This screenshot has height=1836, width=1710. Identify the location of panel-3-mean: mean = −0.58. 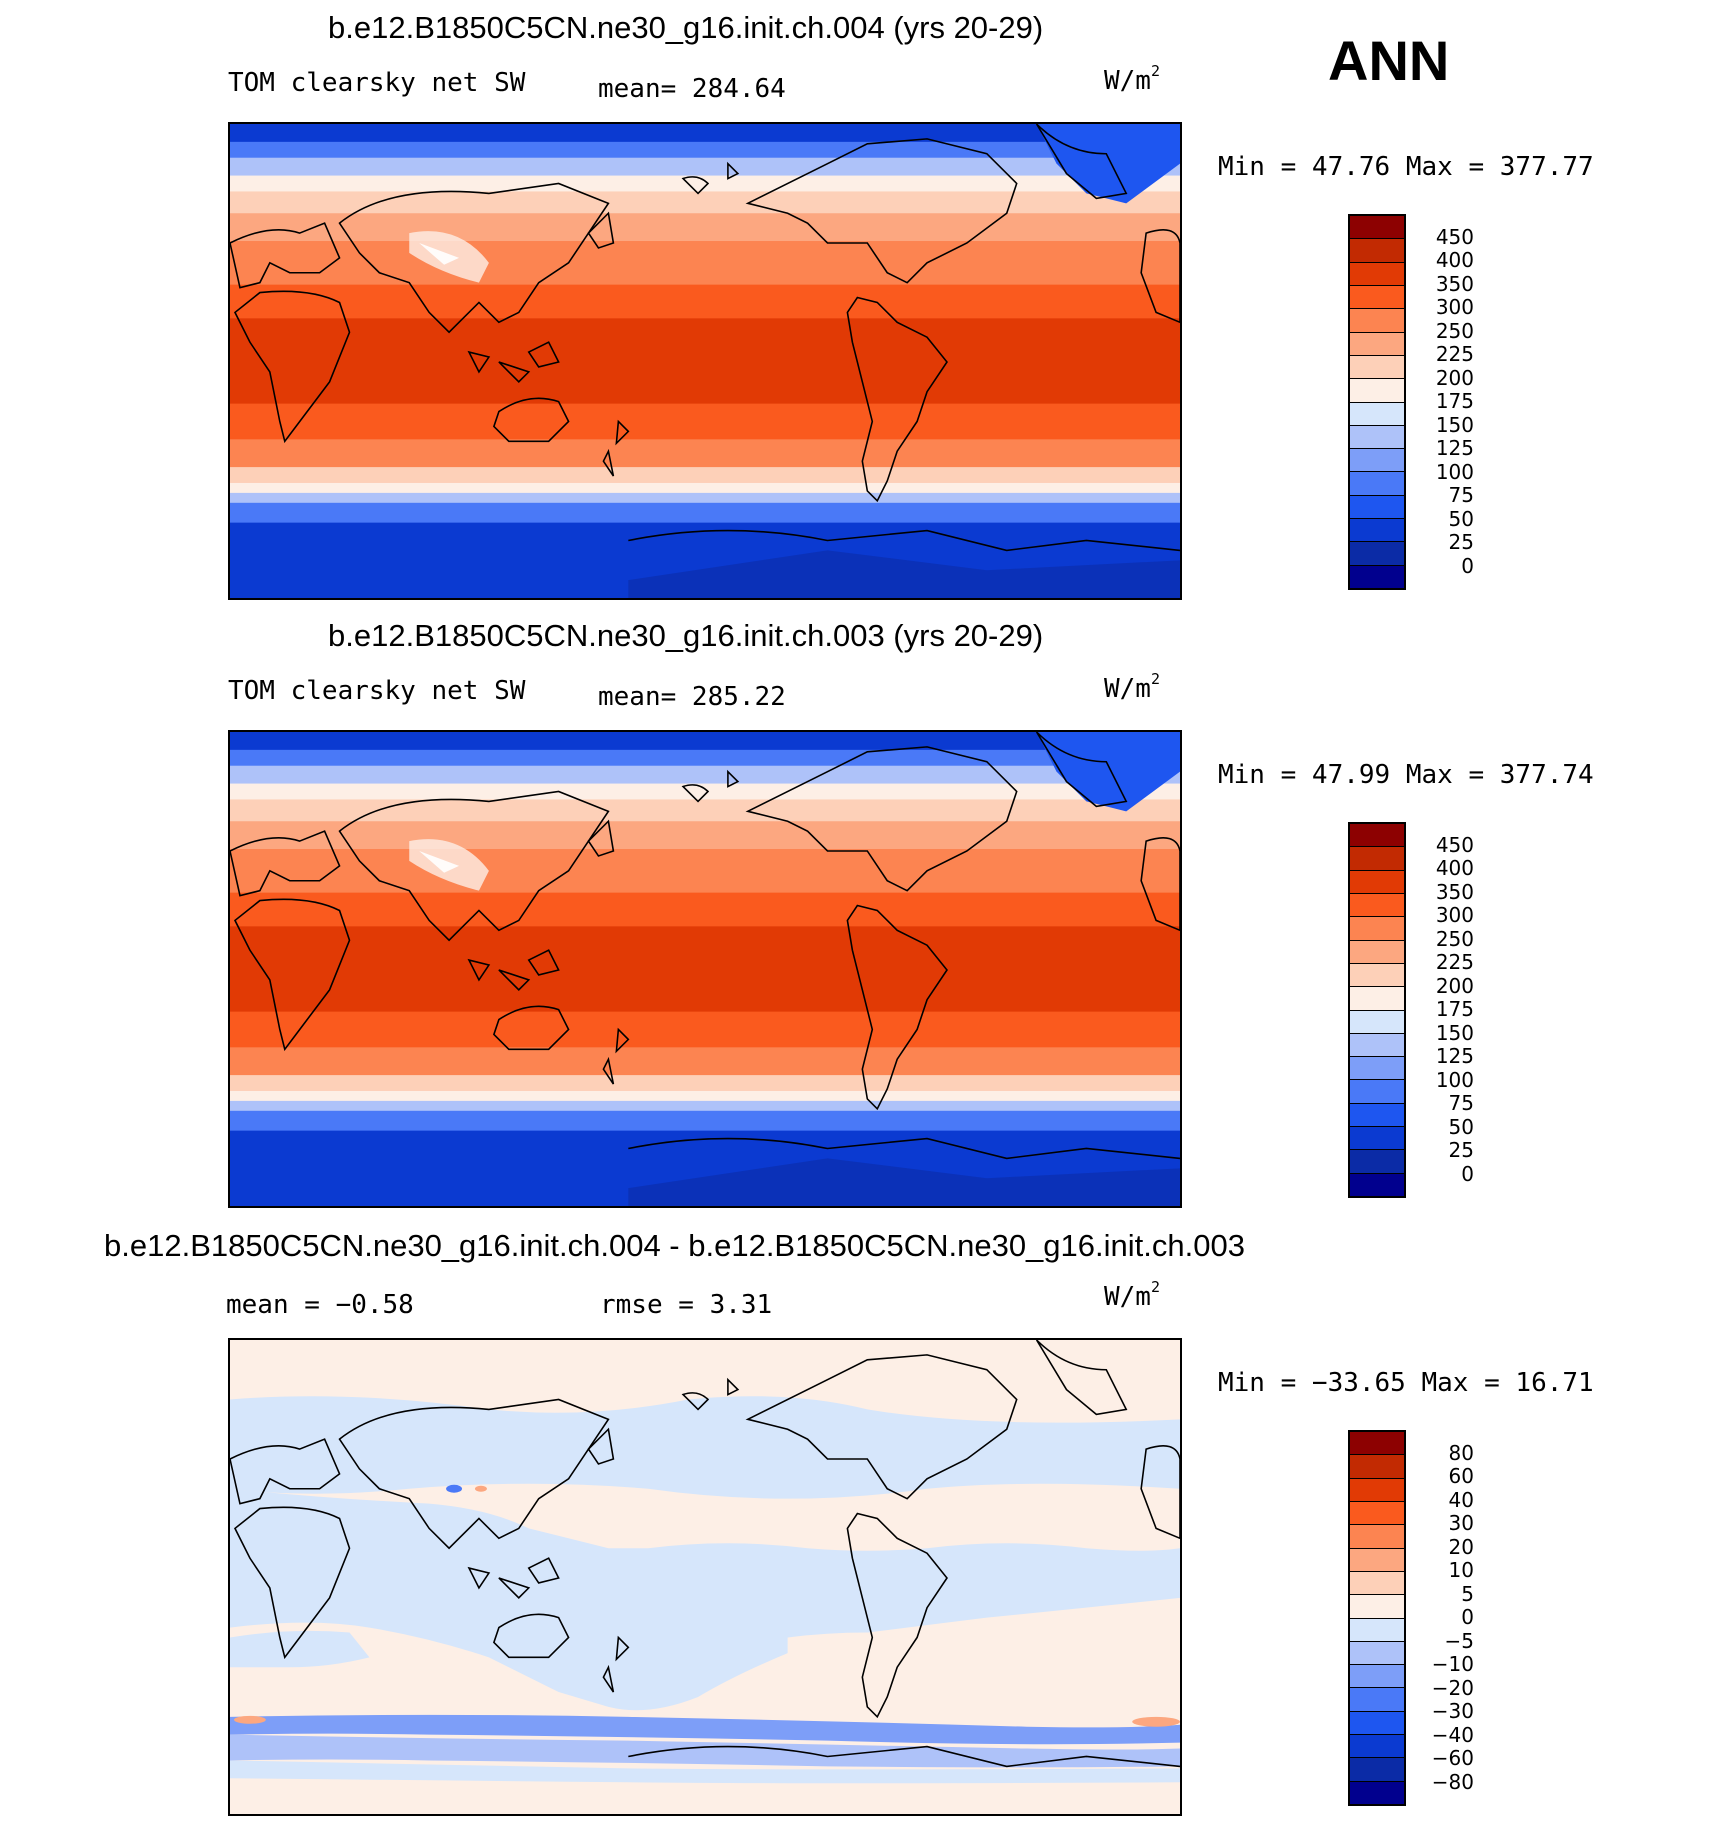
(320, 1305).